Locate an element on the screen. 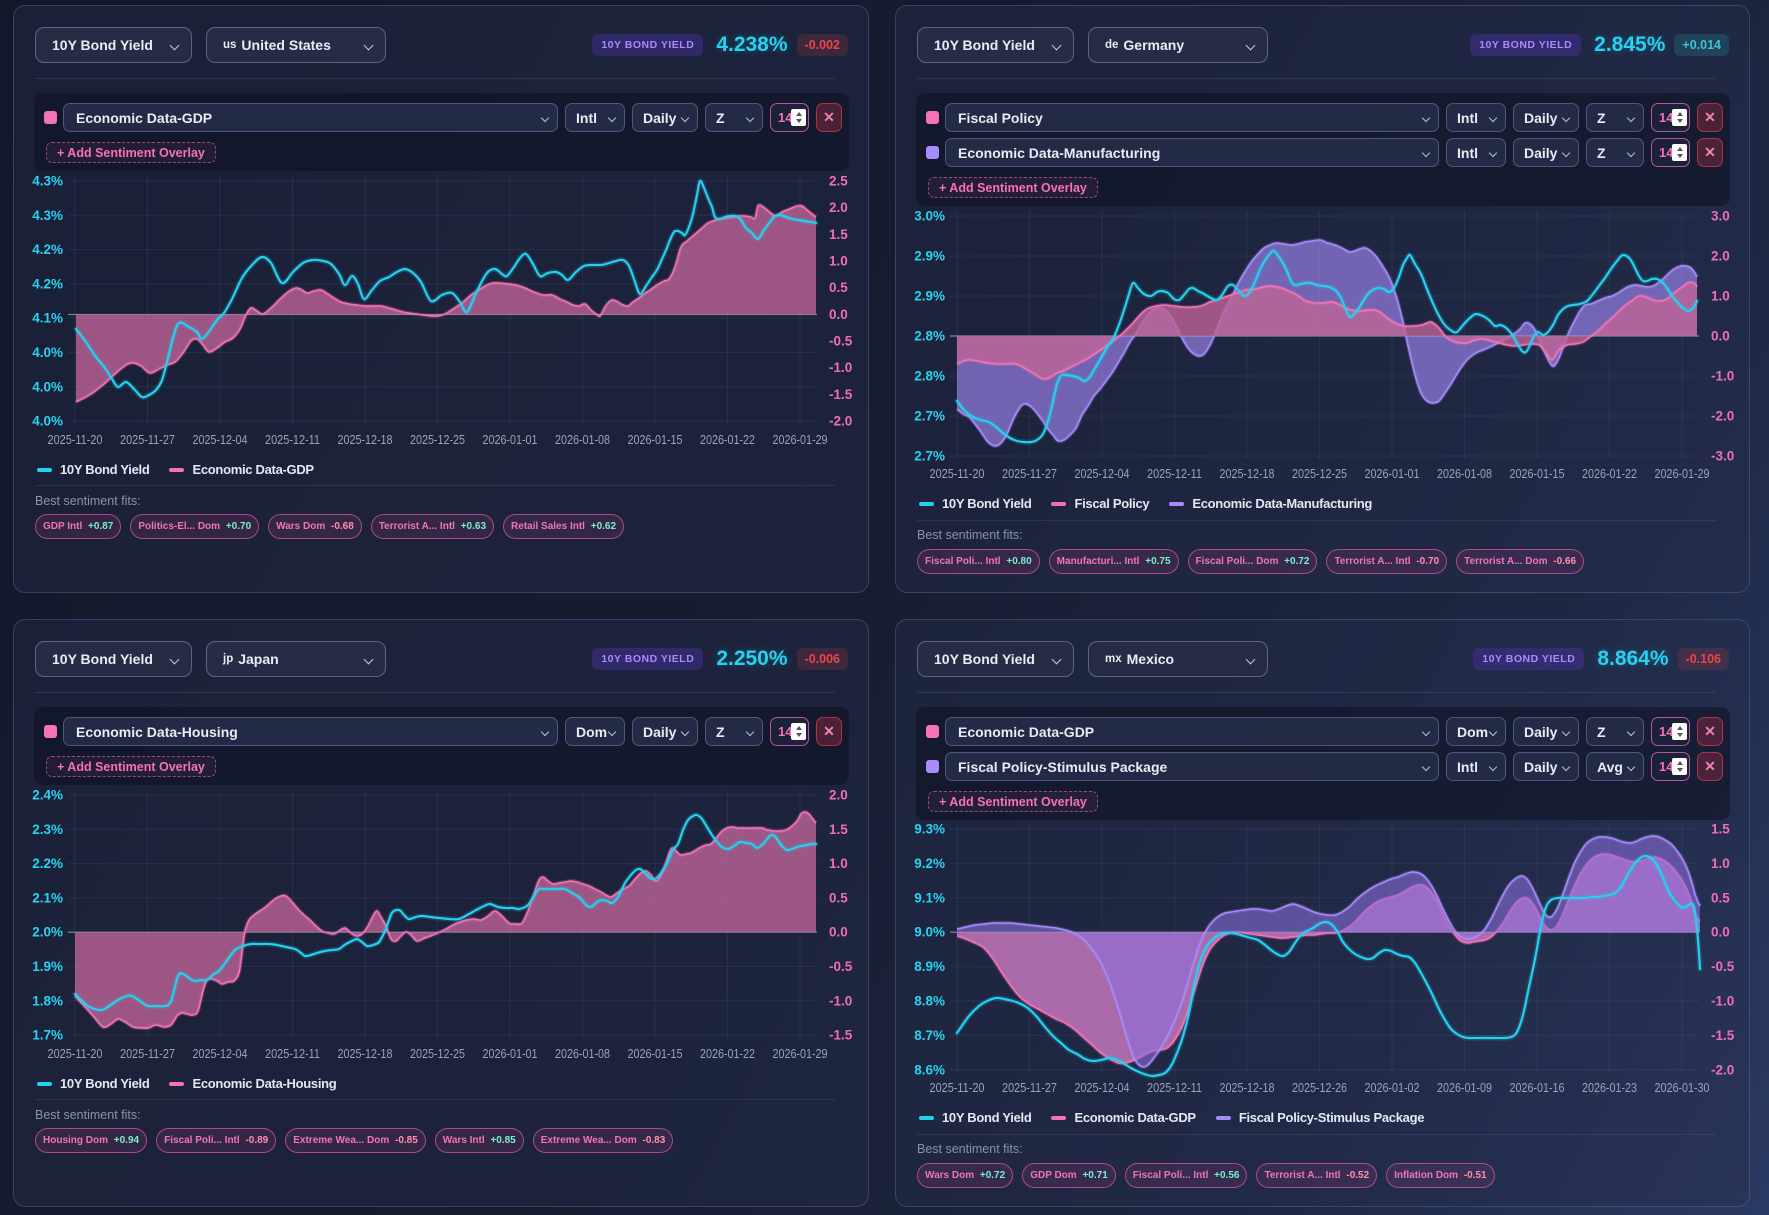  svg-text: 2.3% is located at coordinates (47, 829).